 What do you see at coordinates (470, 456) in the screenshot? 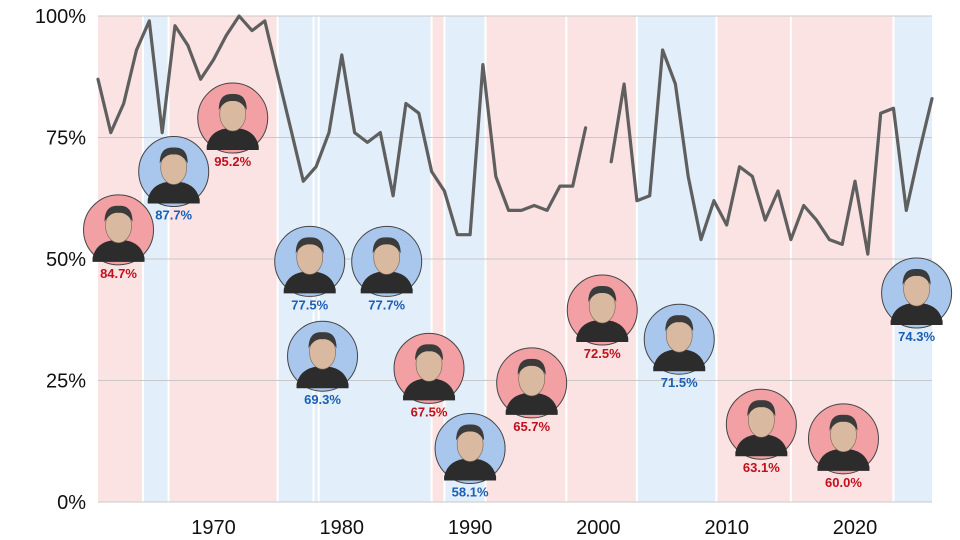
I see `governor-marker-7: 58.1%` at bounding box center [470, 456].